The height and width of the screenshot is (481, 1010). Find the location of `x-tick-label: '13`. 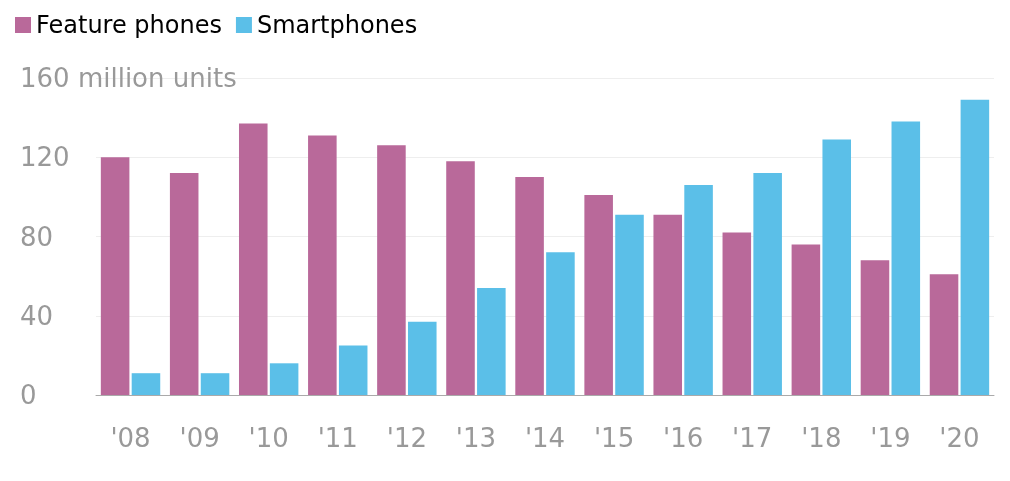

x-tick-label: '13 is located at coordinates (476, 438).